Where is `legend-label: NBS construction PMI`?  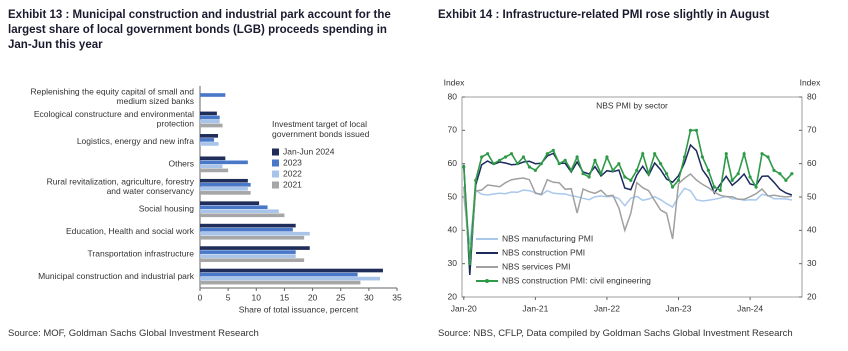
legend-label: NBS construction PMI is located at coordinates (543, 252).